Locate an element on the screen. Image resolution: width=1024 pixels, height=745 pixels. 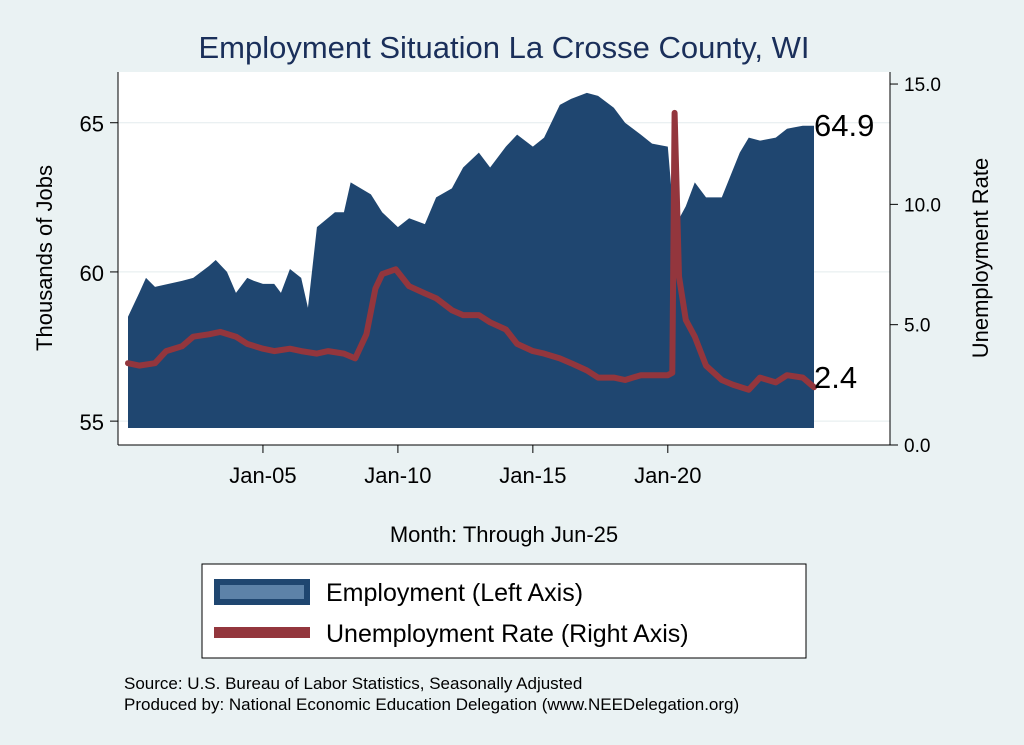
x-tick-label: Jan-10 is located at coordinates (397, 475).